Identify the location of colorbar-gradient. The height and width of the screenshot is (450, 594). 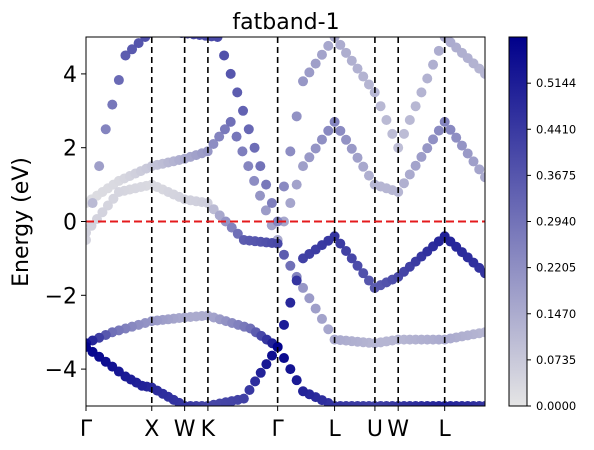
(518, 221).